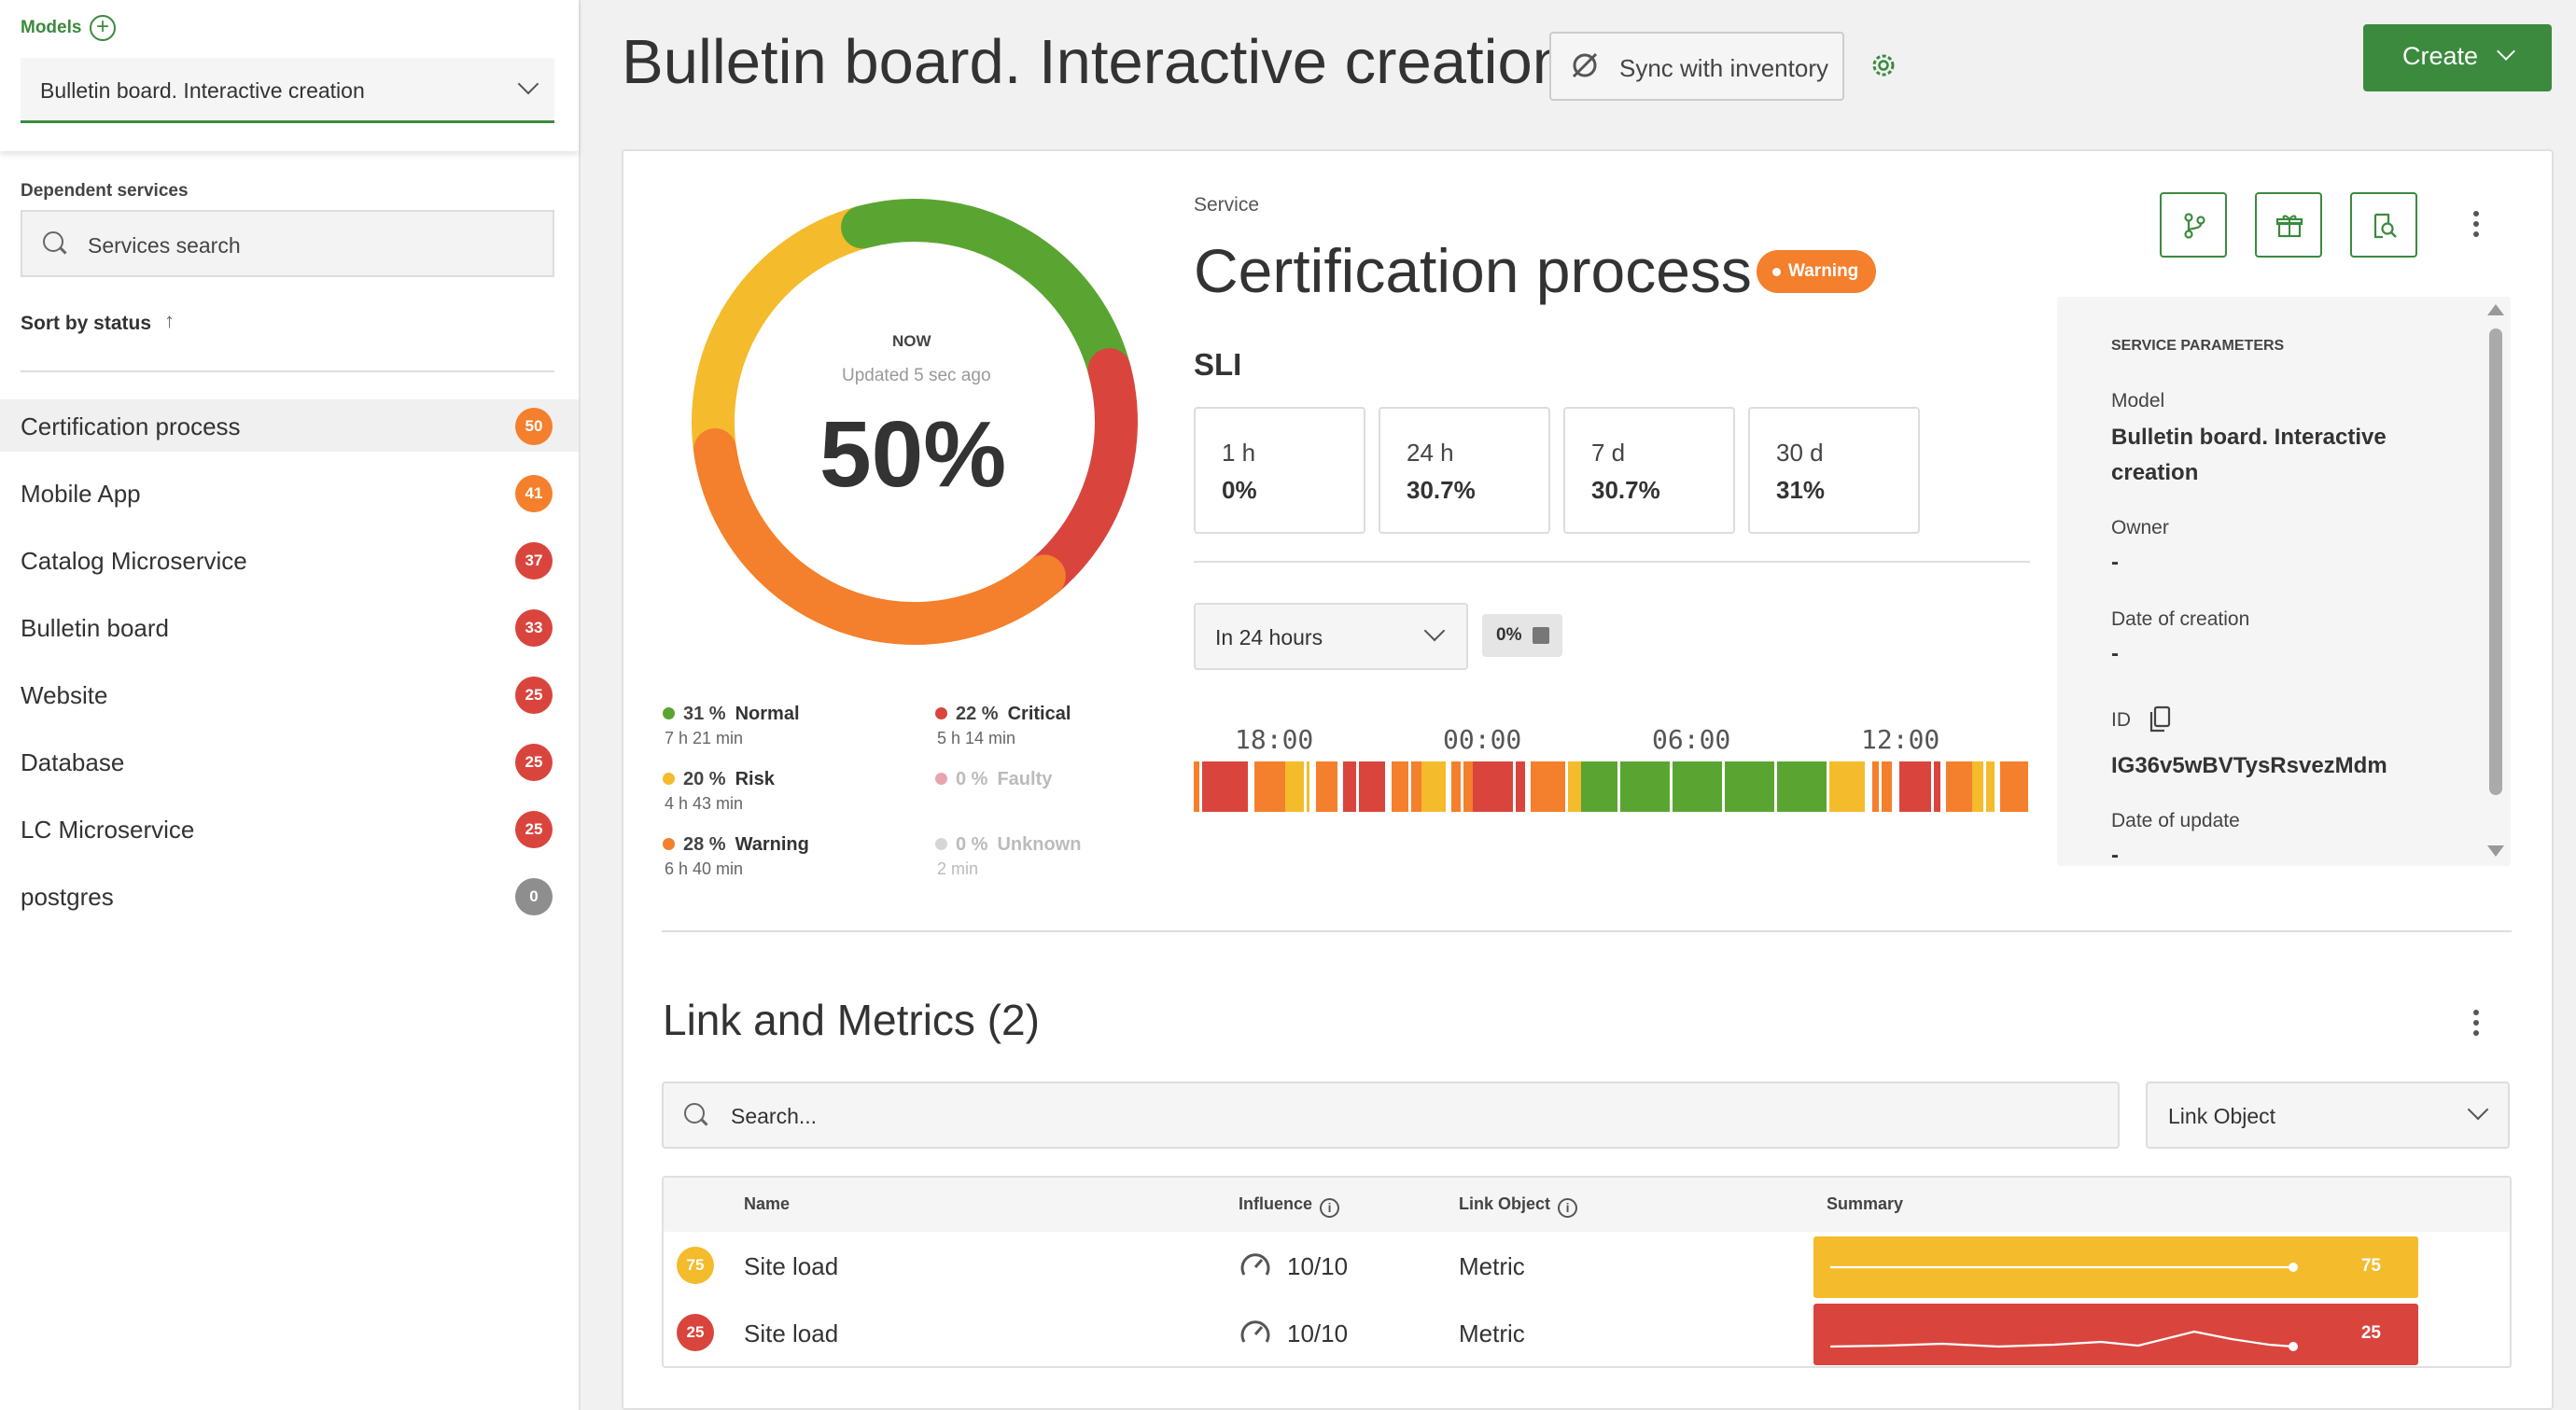  Describe the element at coordinates (287, 90) in the screenshot. I see `model-select: Bulletin board. Interactive creation` at that location.